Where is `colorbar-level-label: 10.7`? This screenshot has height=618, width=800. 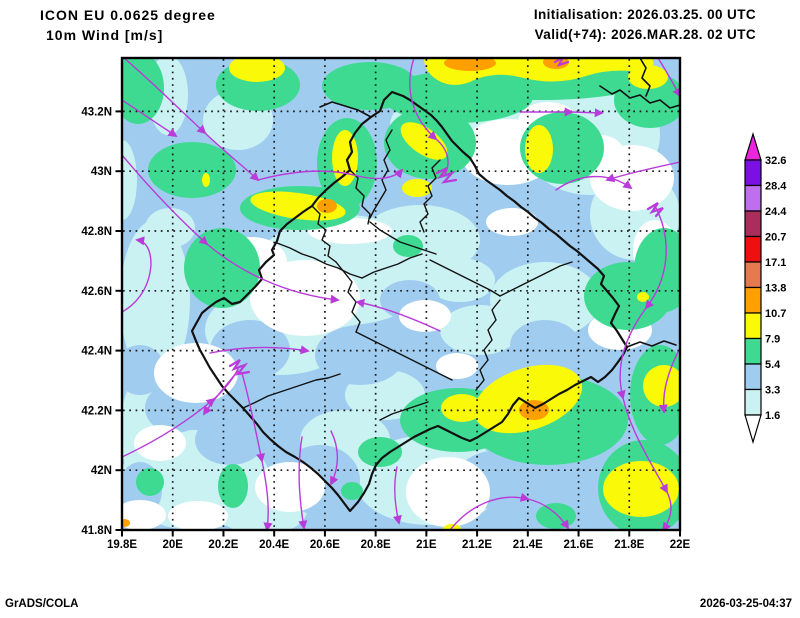 colorbar-level-label: 10.7 is located at coordinates (775, 314).